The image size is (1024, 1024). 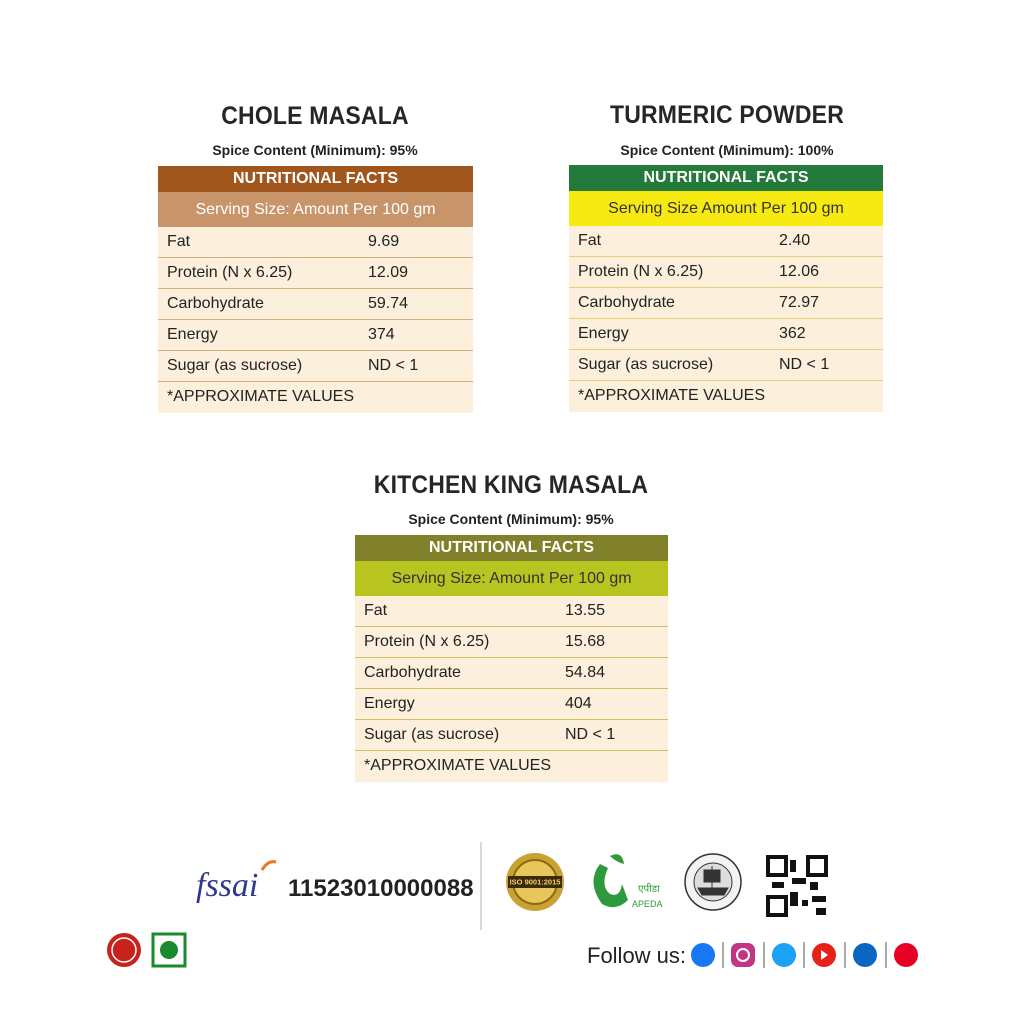 What do you see at coordinates (585, 672) in the screenshot?
I see `nutrient-value: 54.84` at bounding box center [585, 672].